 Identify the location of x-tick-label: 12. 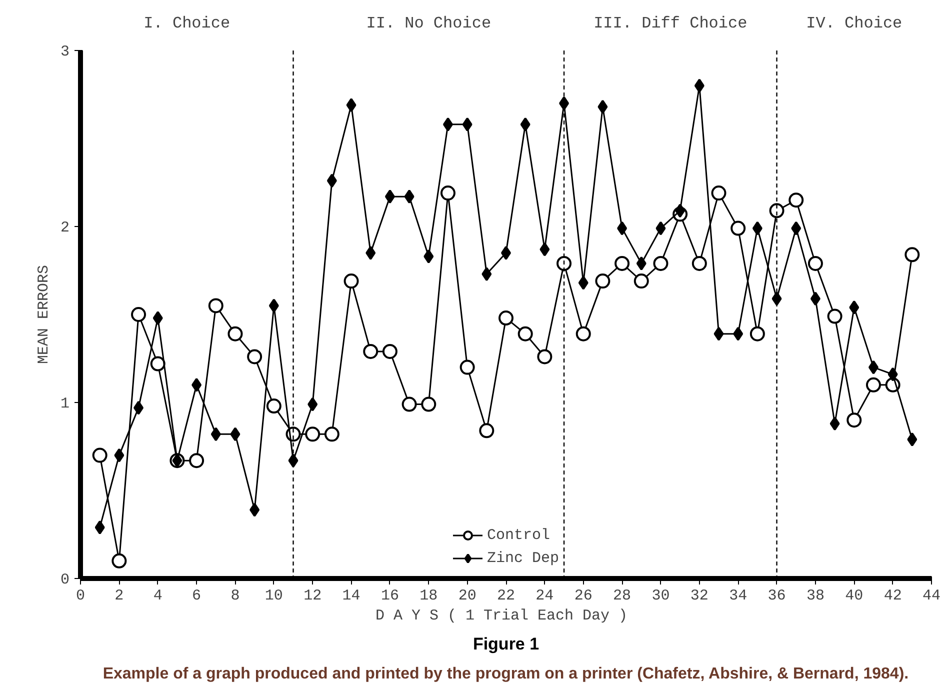
(313, 596).